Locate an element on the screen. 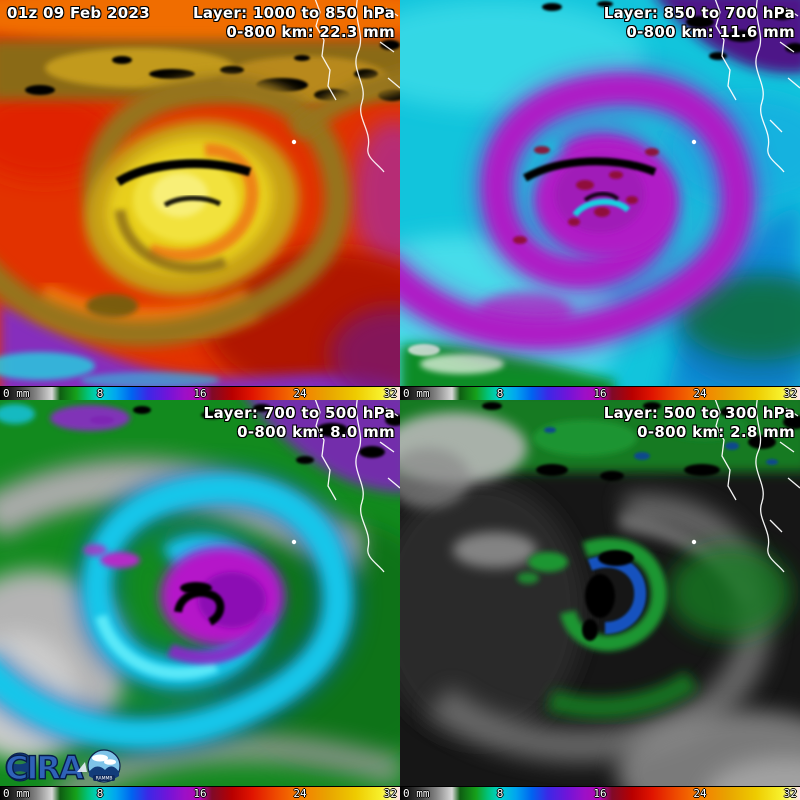  cira-rammb-logo: CIRA RAMMB is located at coordinates (62, 767).